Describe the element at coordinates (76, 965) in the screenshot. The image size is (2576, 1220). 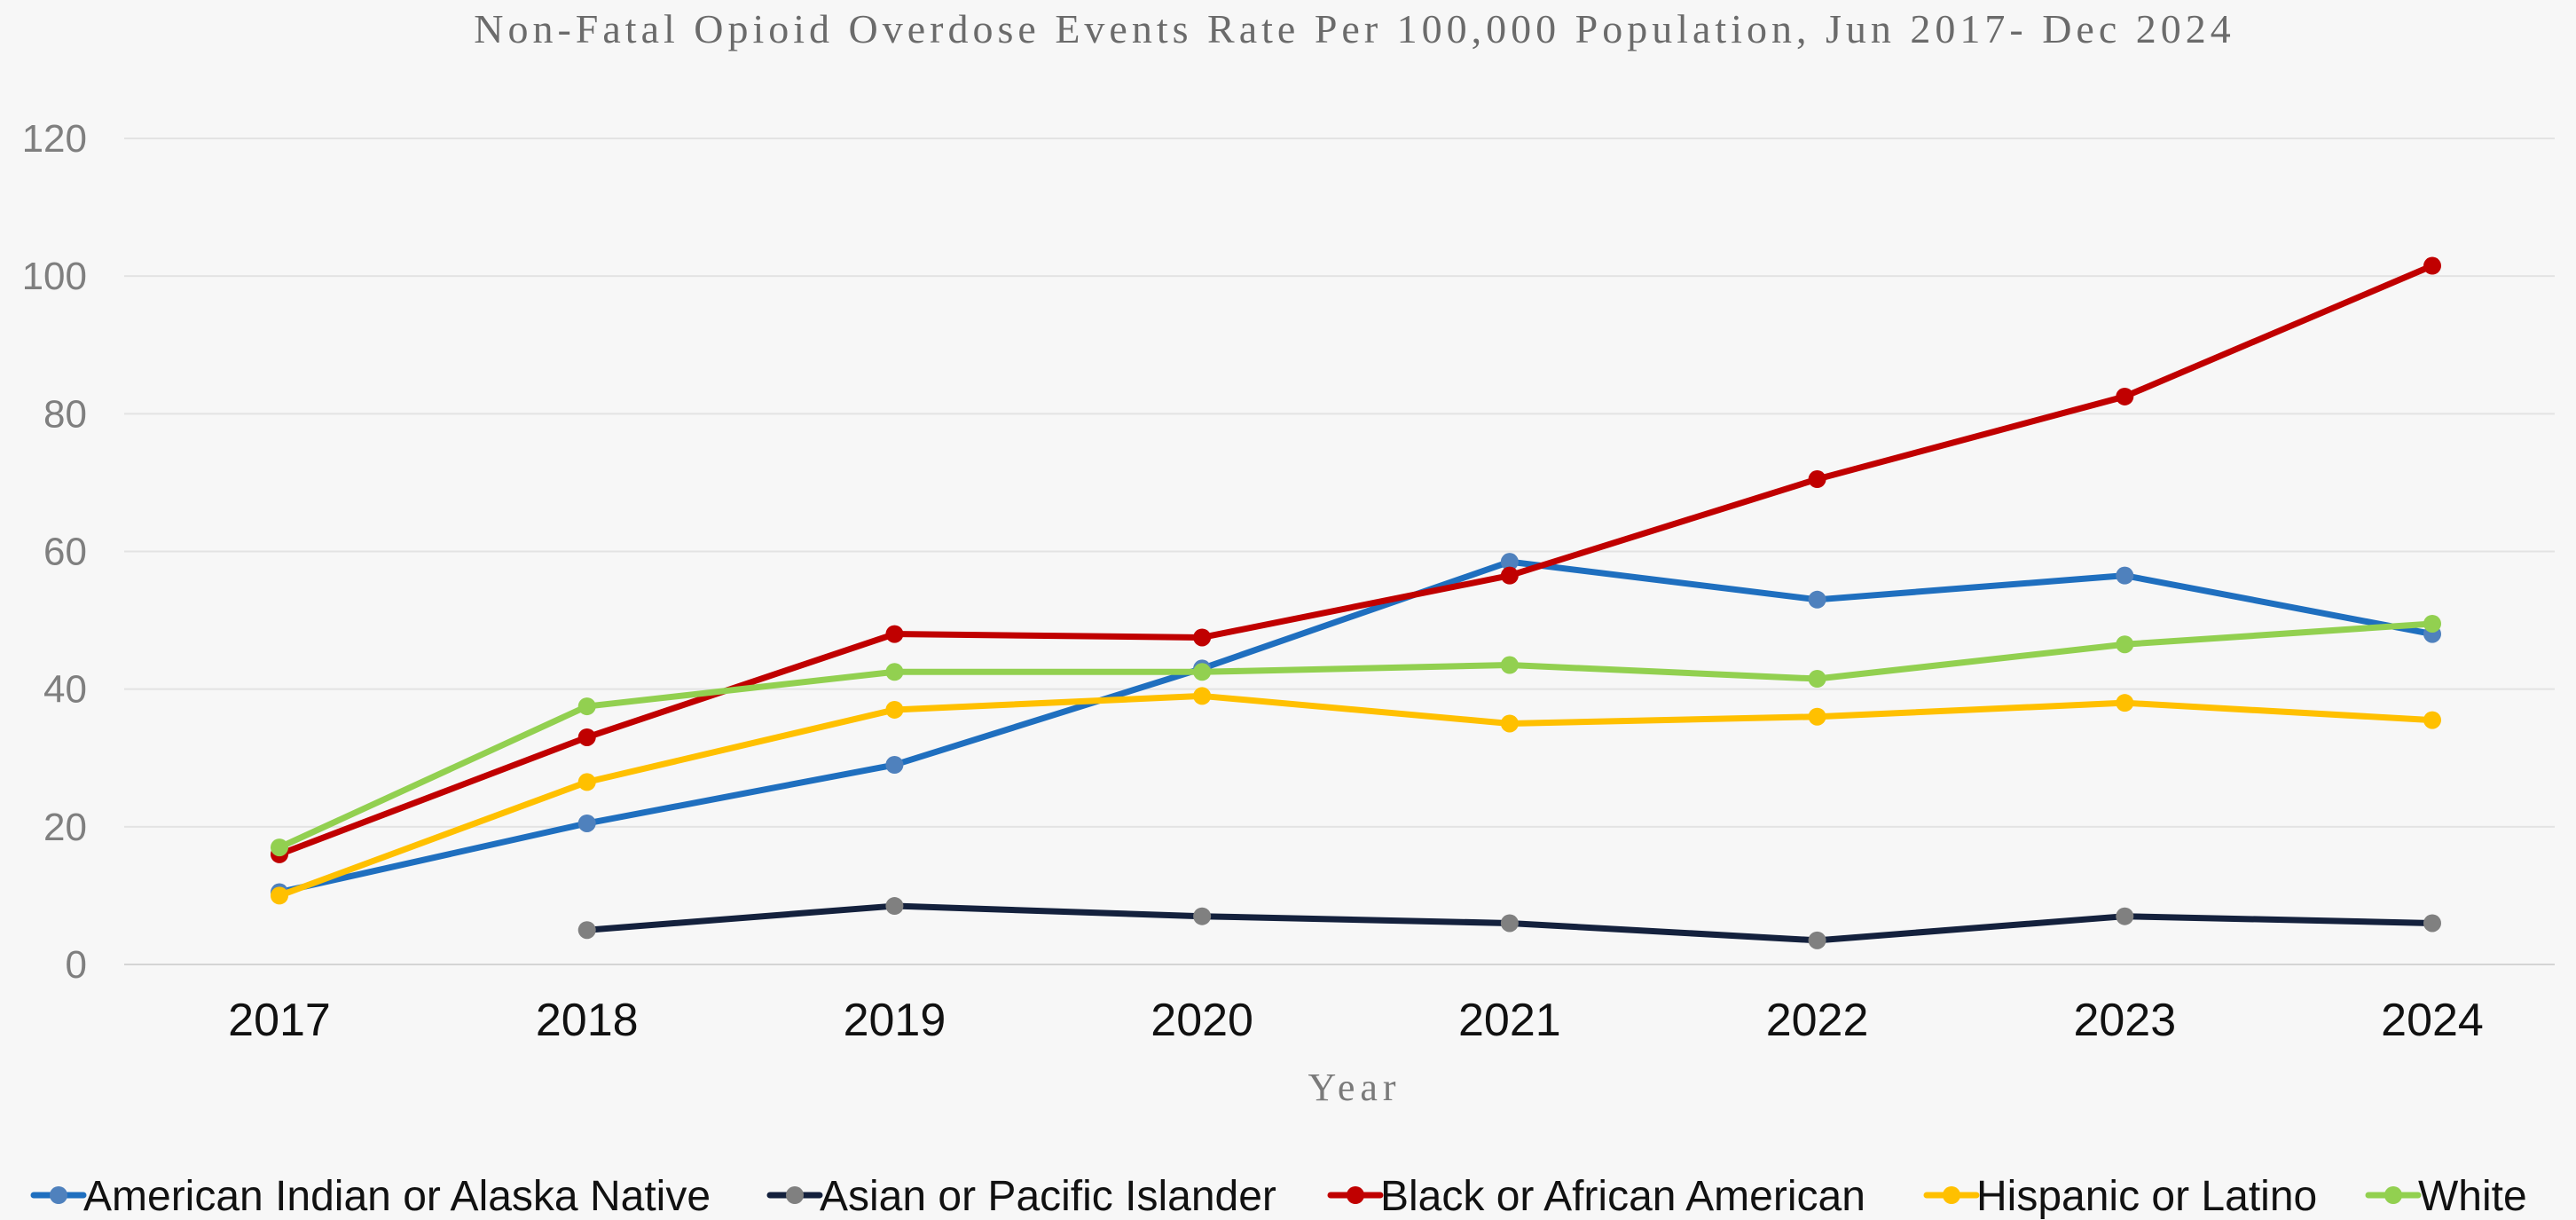
I see `y-tick-label: 0` at that location.